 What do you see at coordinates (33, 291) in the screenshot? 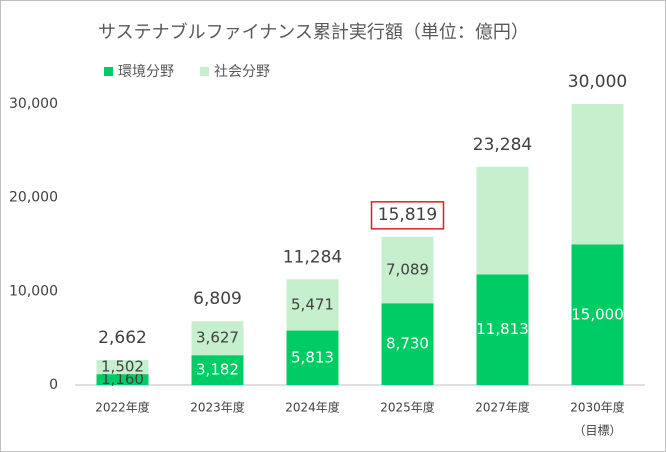
I see `y-tick-label: 10,000` at bounding box center [33, 291].